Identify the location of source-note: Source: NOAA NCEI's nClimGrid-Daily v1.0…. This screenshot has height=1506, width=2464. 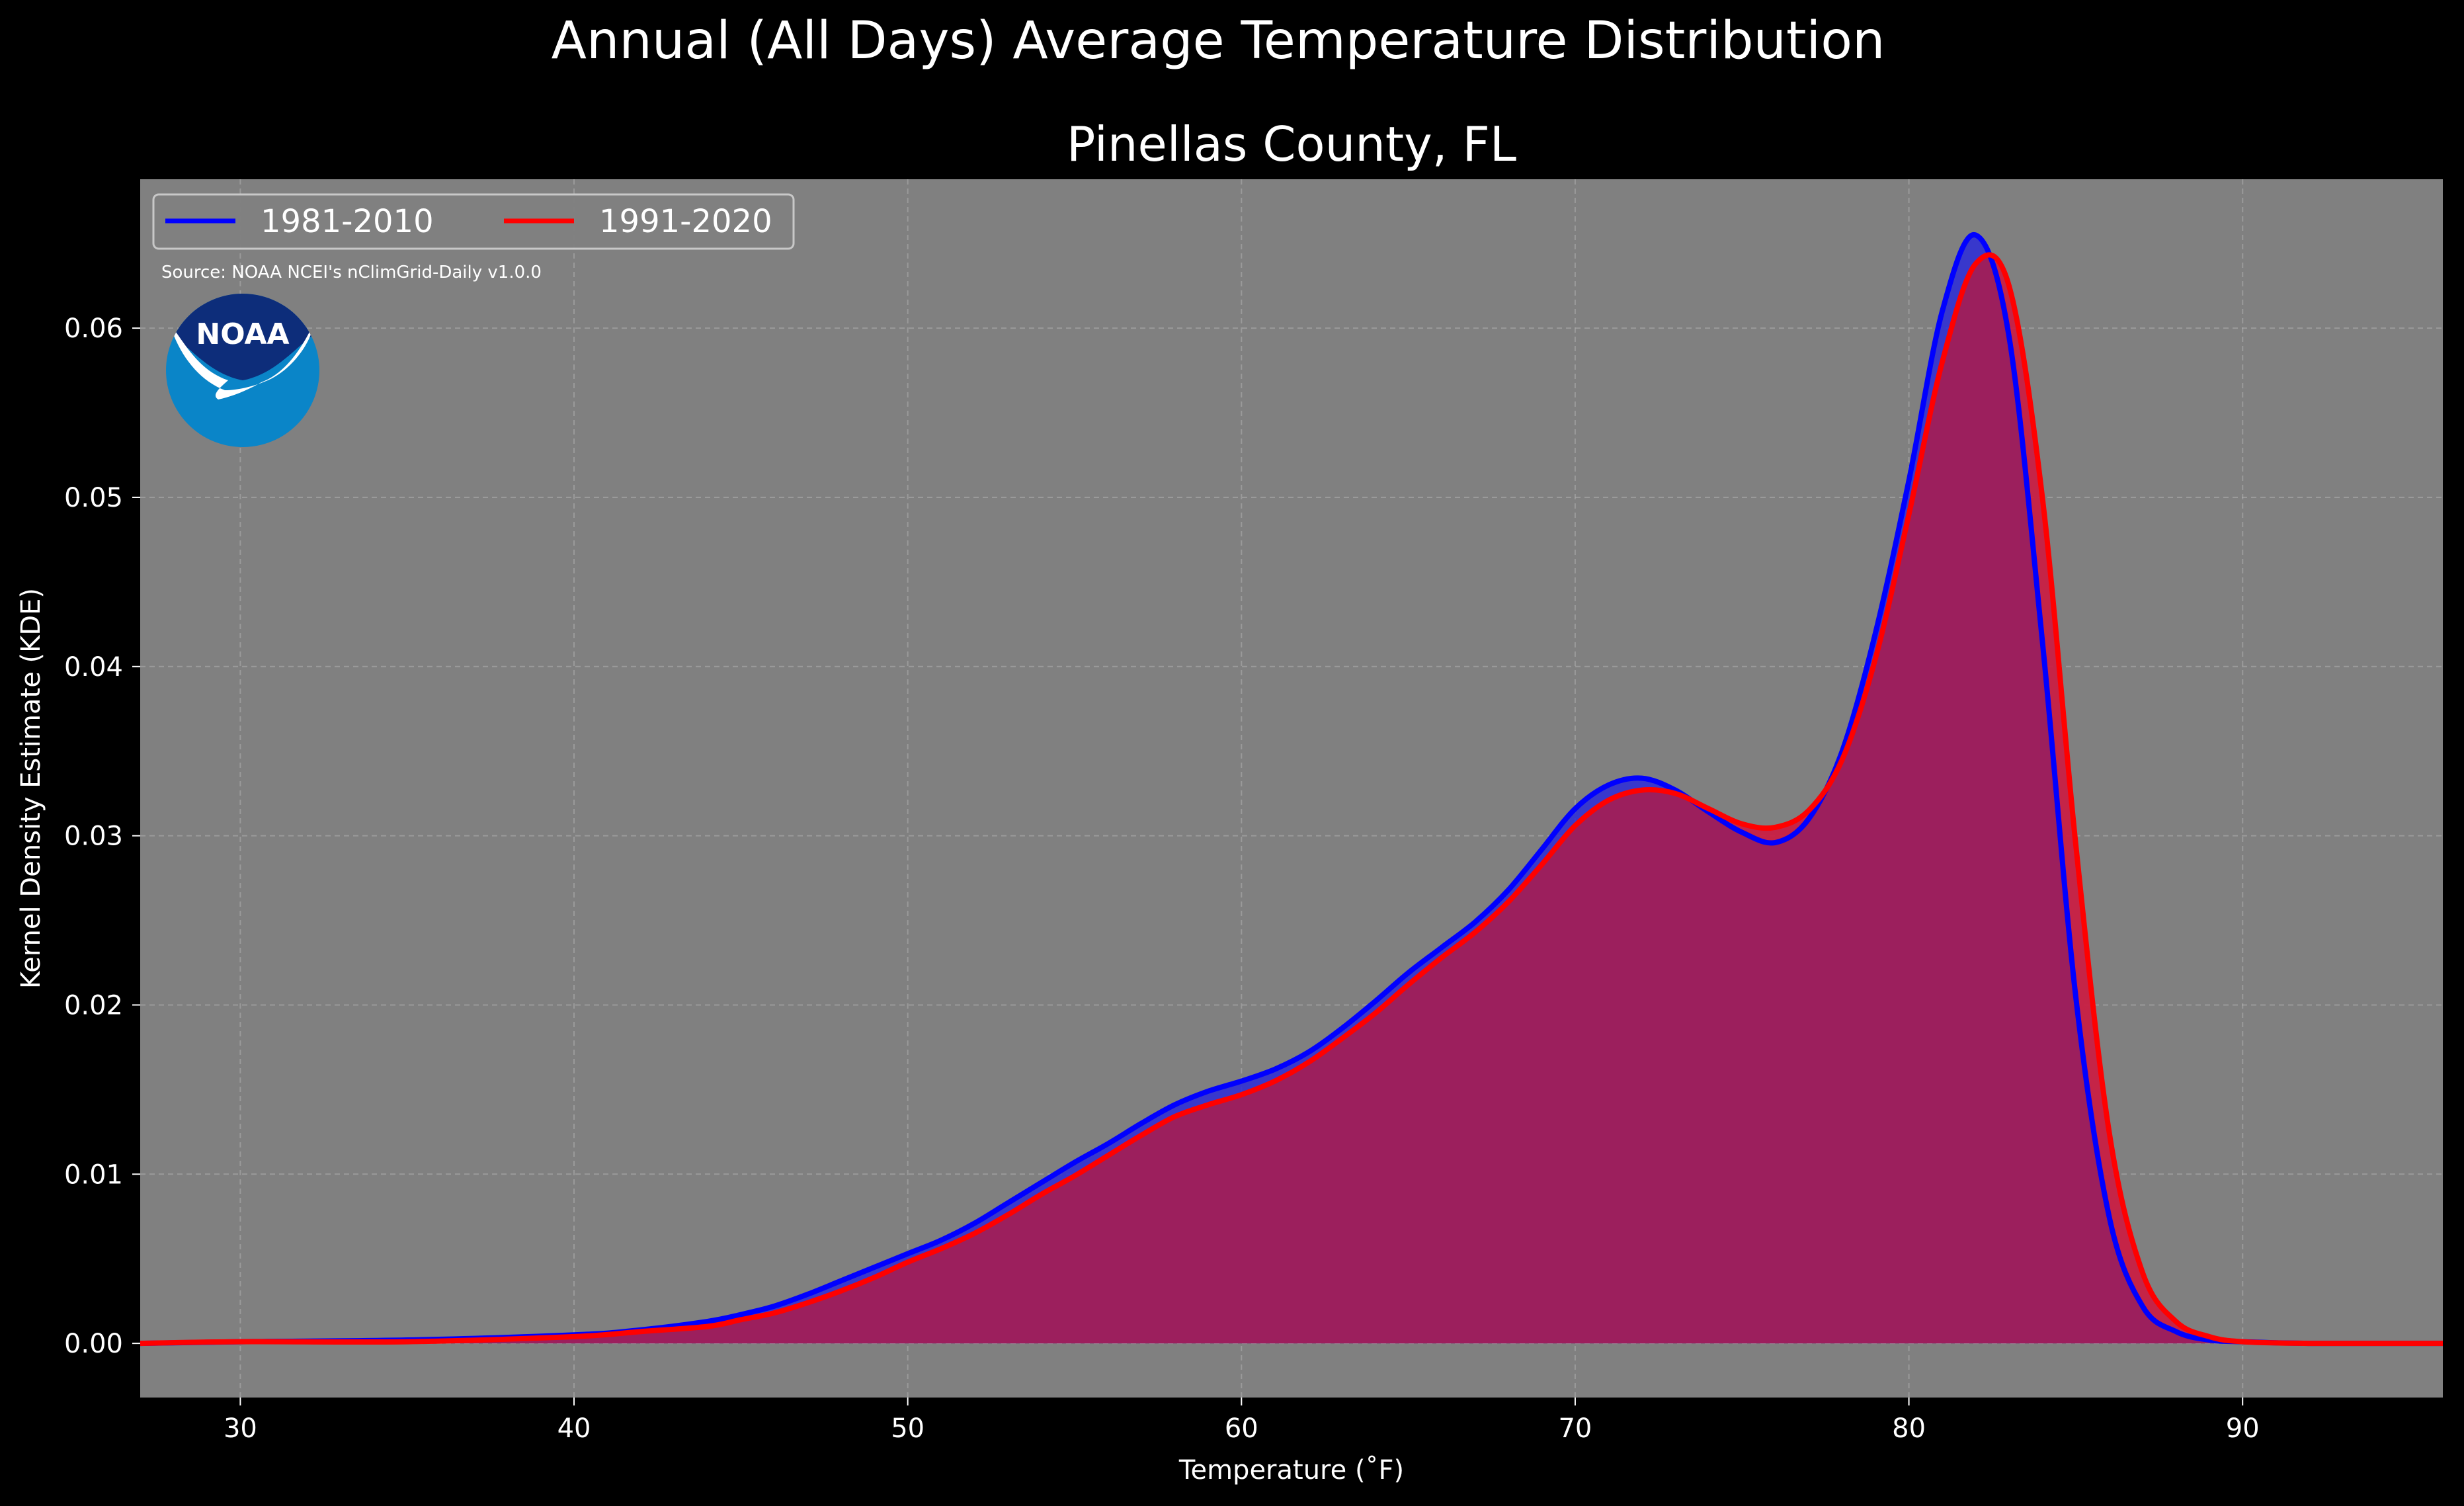
(352, 272).